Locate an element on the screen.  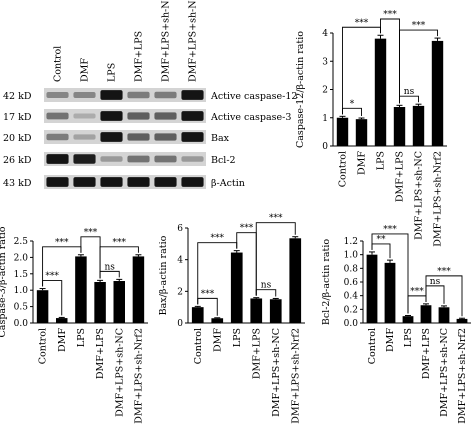
y-tick-label: 0.2 is located at coordinates (351, 310).